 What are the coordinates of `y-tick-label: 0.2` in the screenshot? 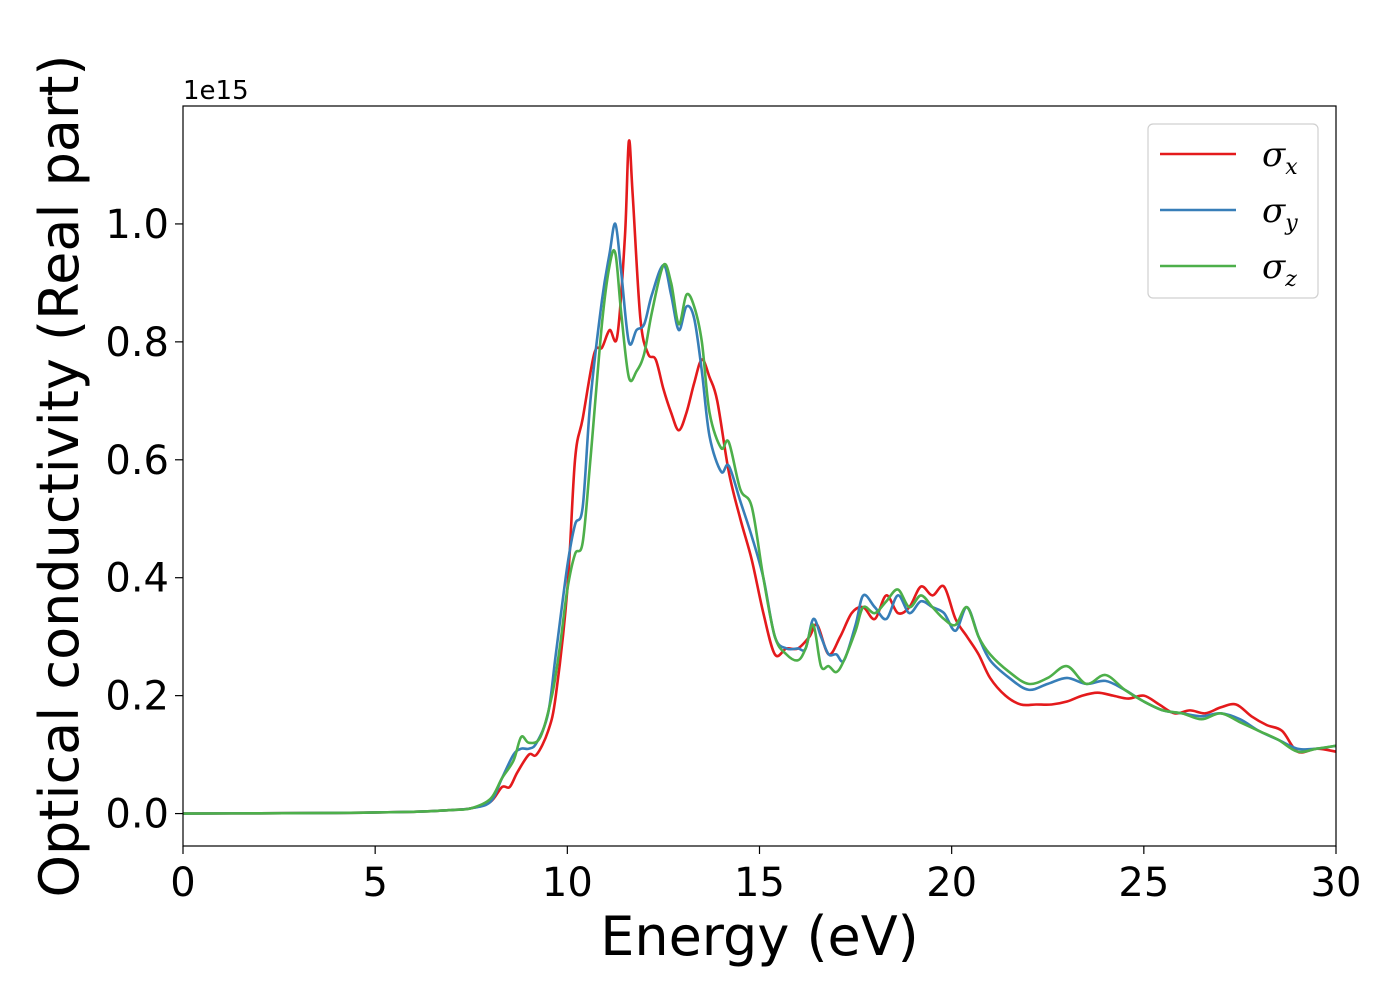 It's located at (137, 697).